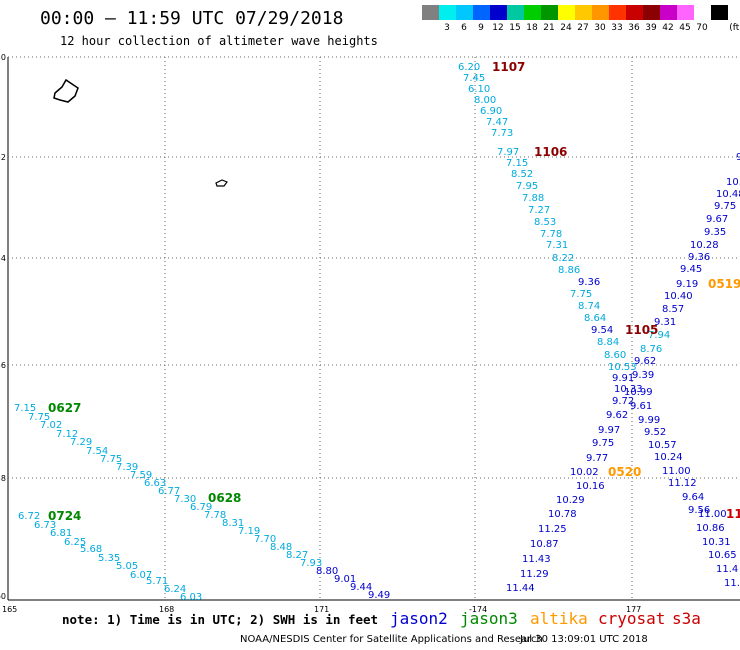 Image resolution: width=740 pixels, height=650 pixels. I want to click on track-tag-0628: 0628, so click(224, 498).